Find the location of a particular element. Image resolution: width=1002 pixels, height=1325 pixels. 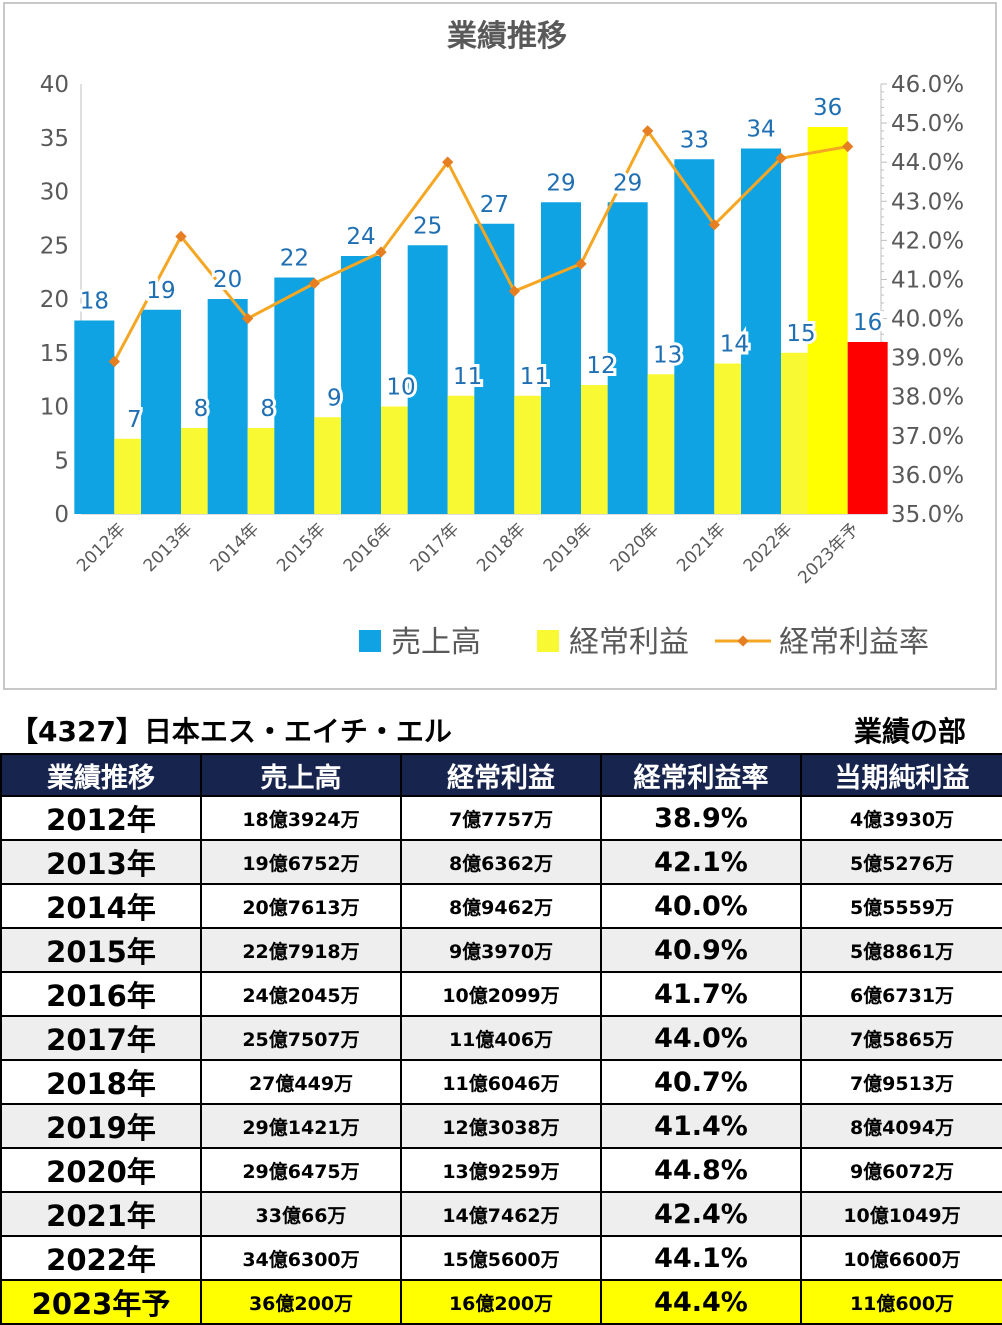

cell-profit-margin: 42.4% is located at coordinates (701, 1214).